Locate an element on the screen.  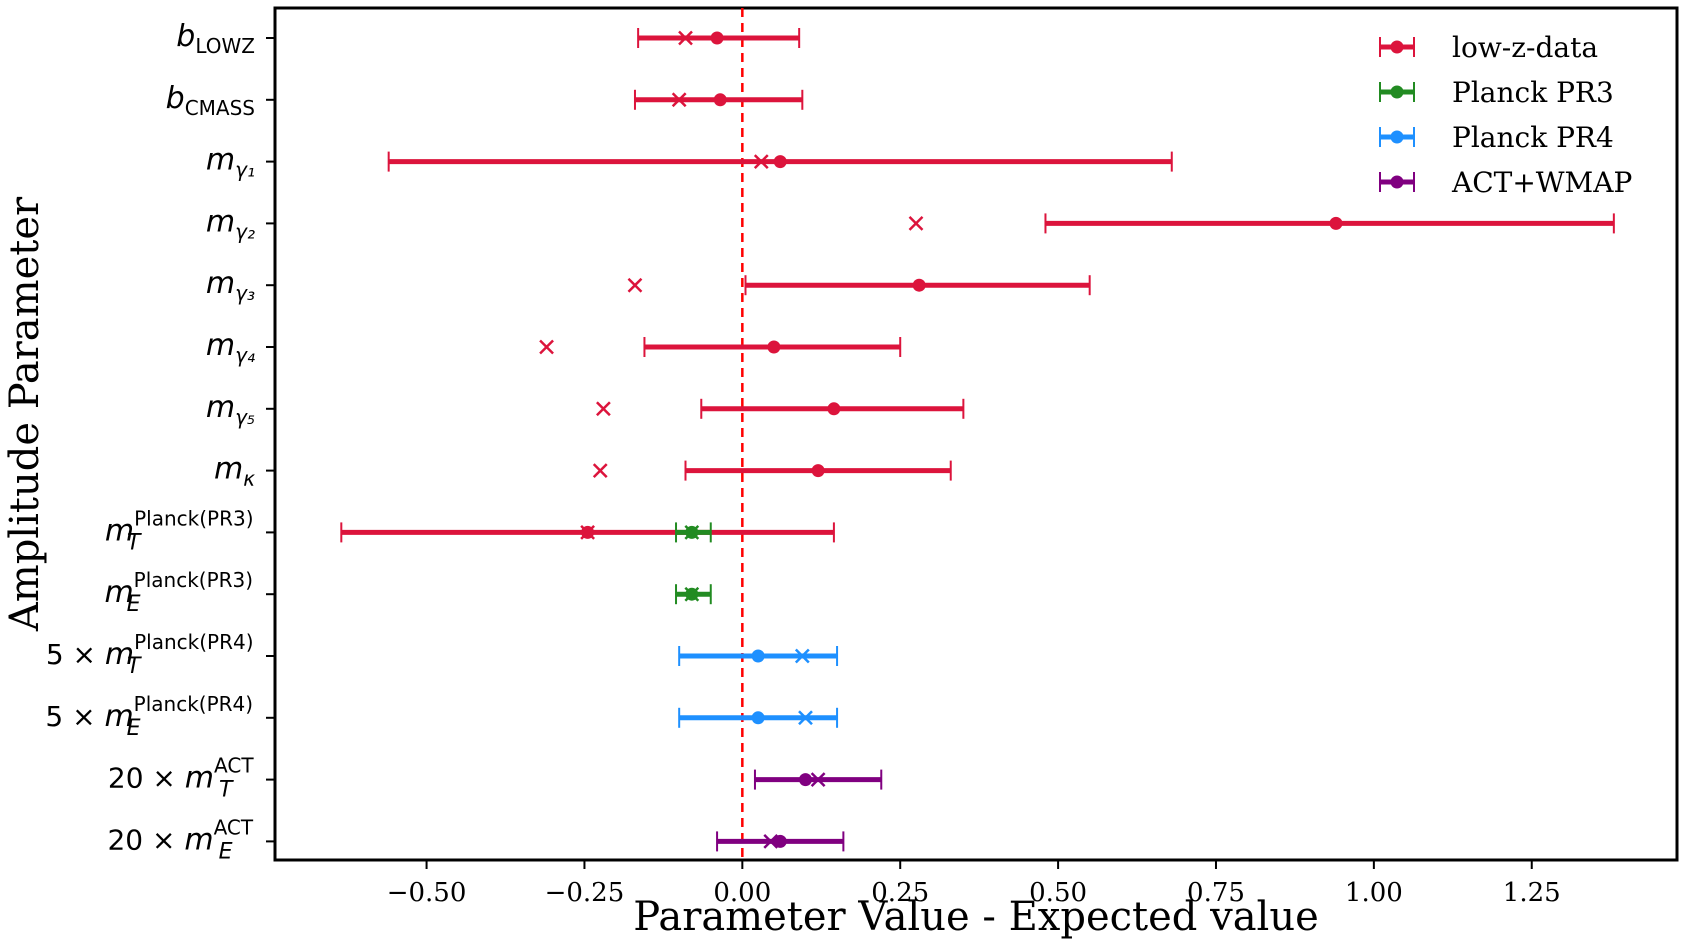
label-subscript: κ is located at coordinates (249, 479).